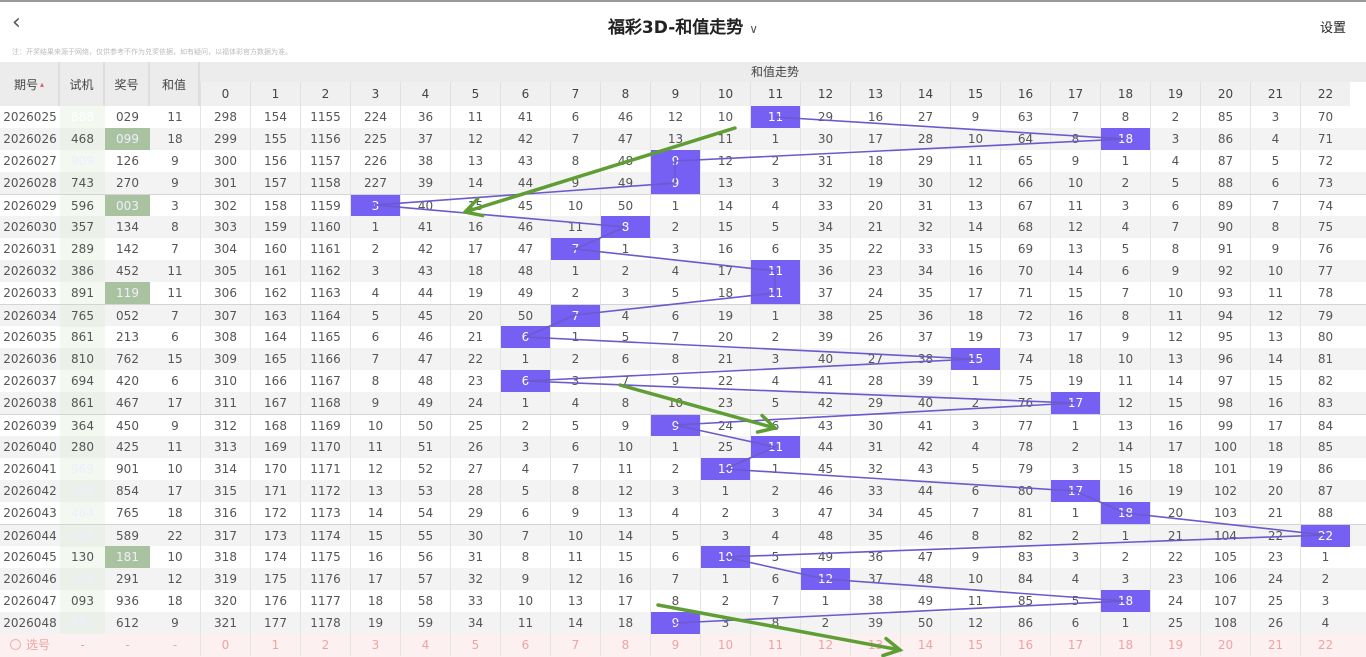 This screenshot has height=657, width=1366. Describe the element at coordinates (675, 469) in the screenshot. I see `omission-cell: 2` at that location.